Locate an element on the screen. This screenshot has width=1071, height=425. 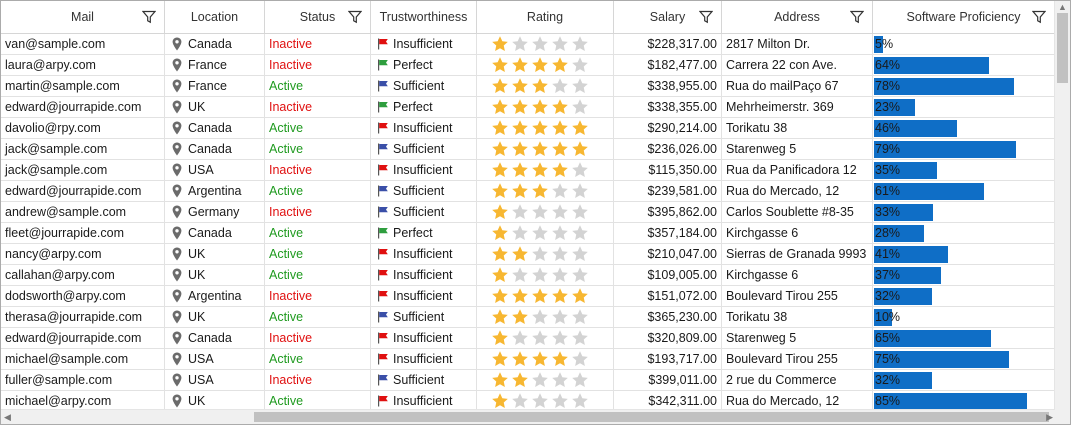
cell-trustworthiness: Perfect is located at coordinates (424, 65).